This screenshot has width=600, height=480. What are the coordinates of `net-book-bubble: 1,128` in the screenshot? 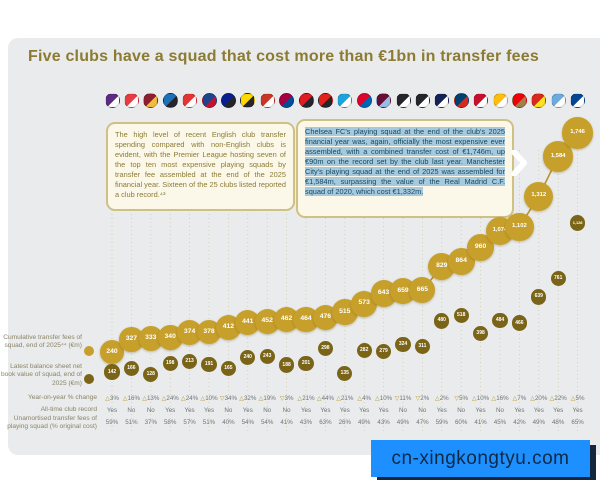 It's located at (578, 223).